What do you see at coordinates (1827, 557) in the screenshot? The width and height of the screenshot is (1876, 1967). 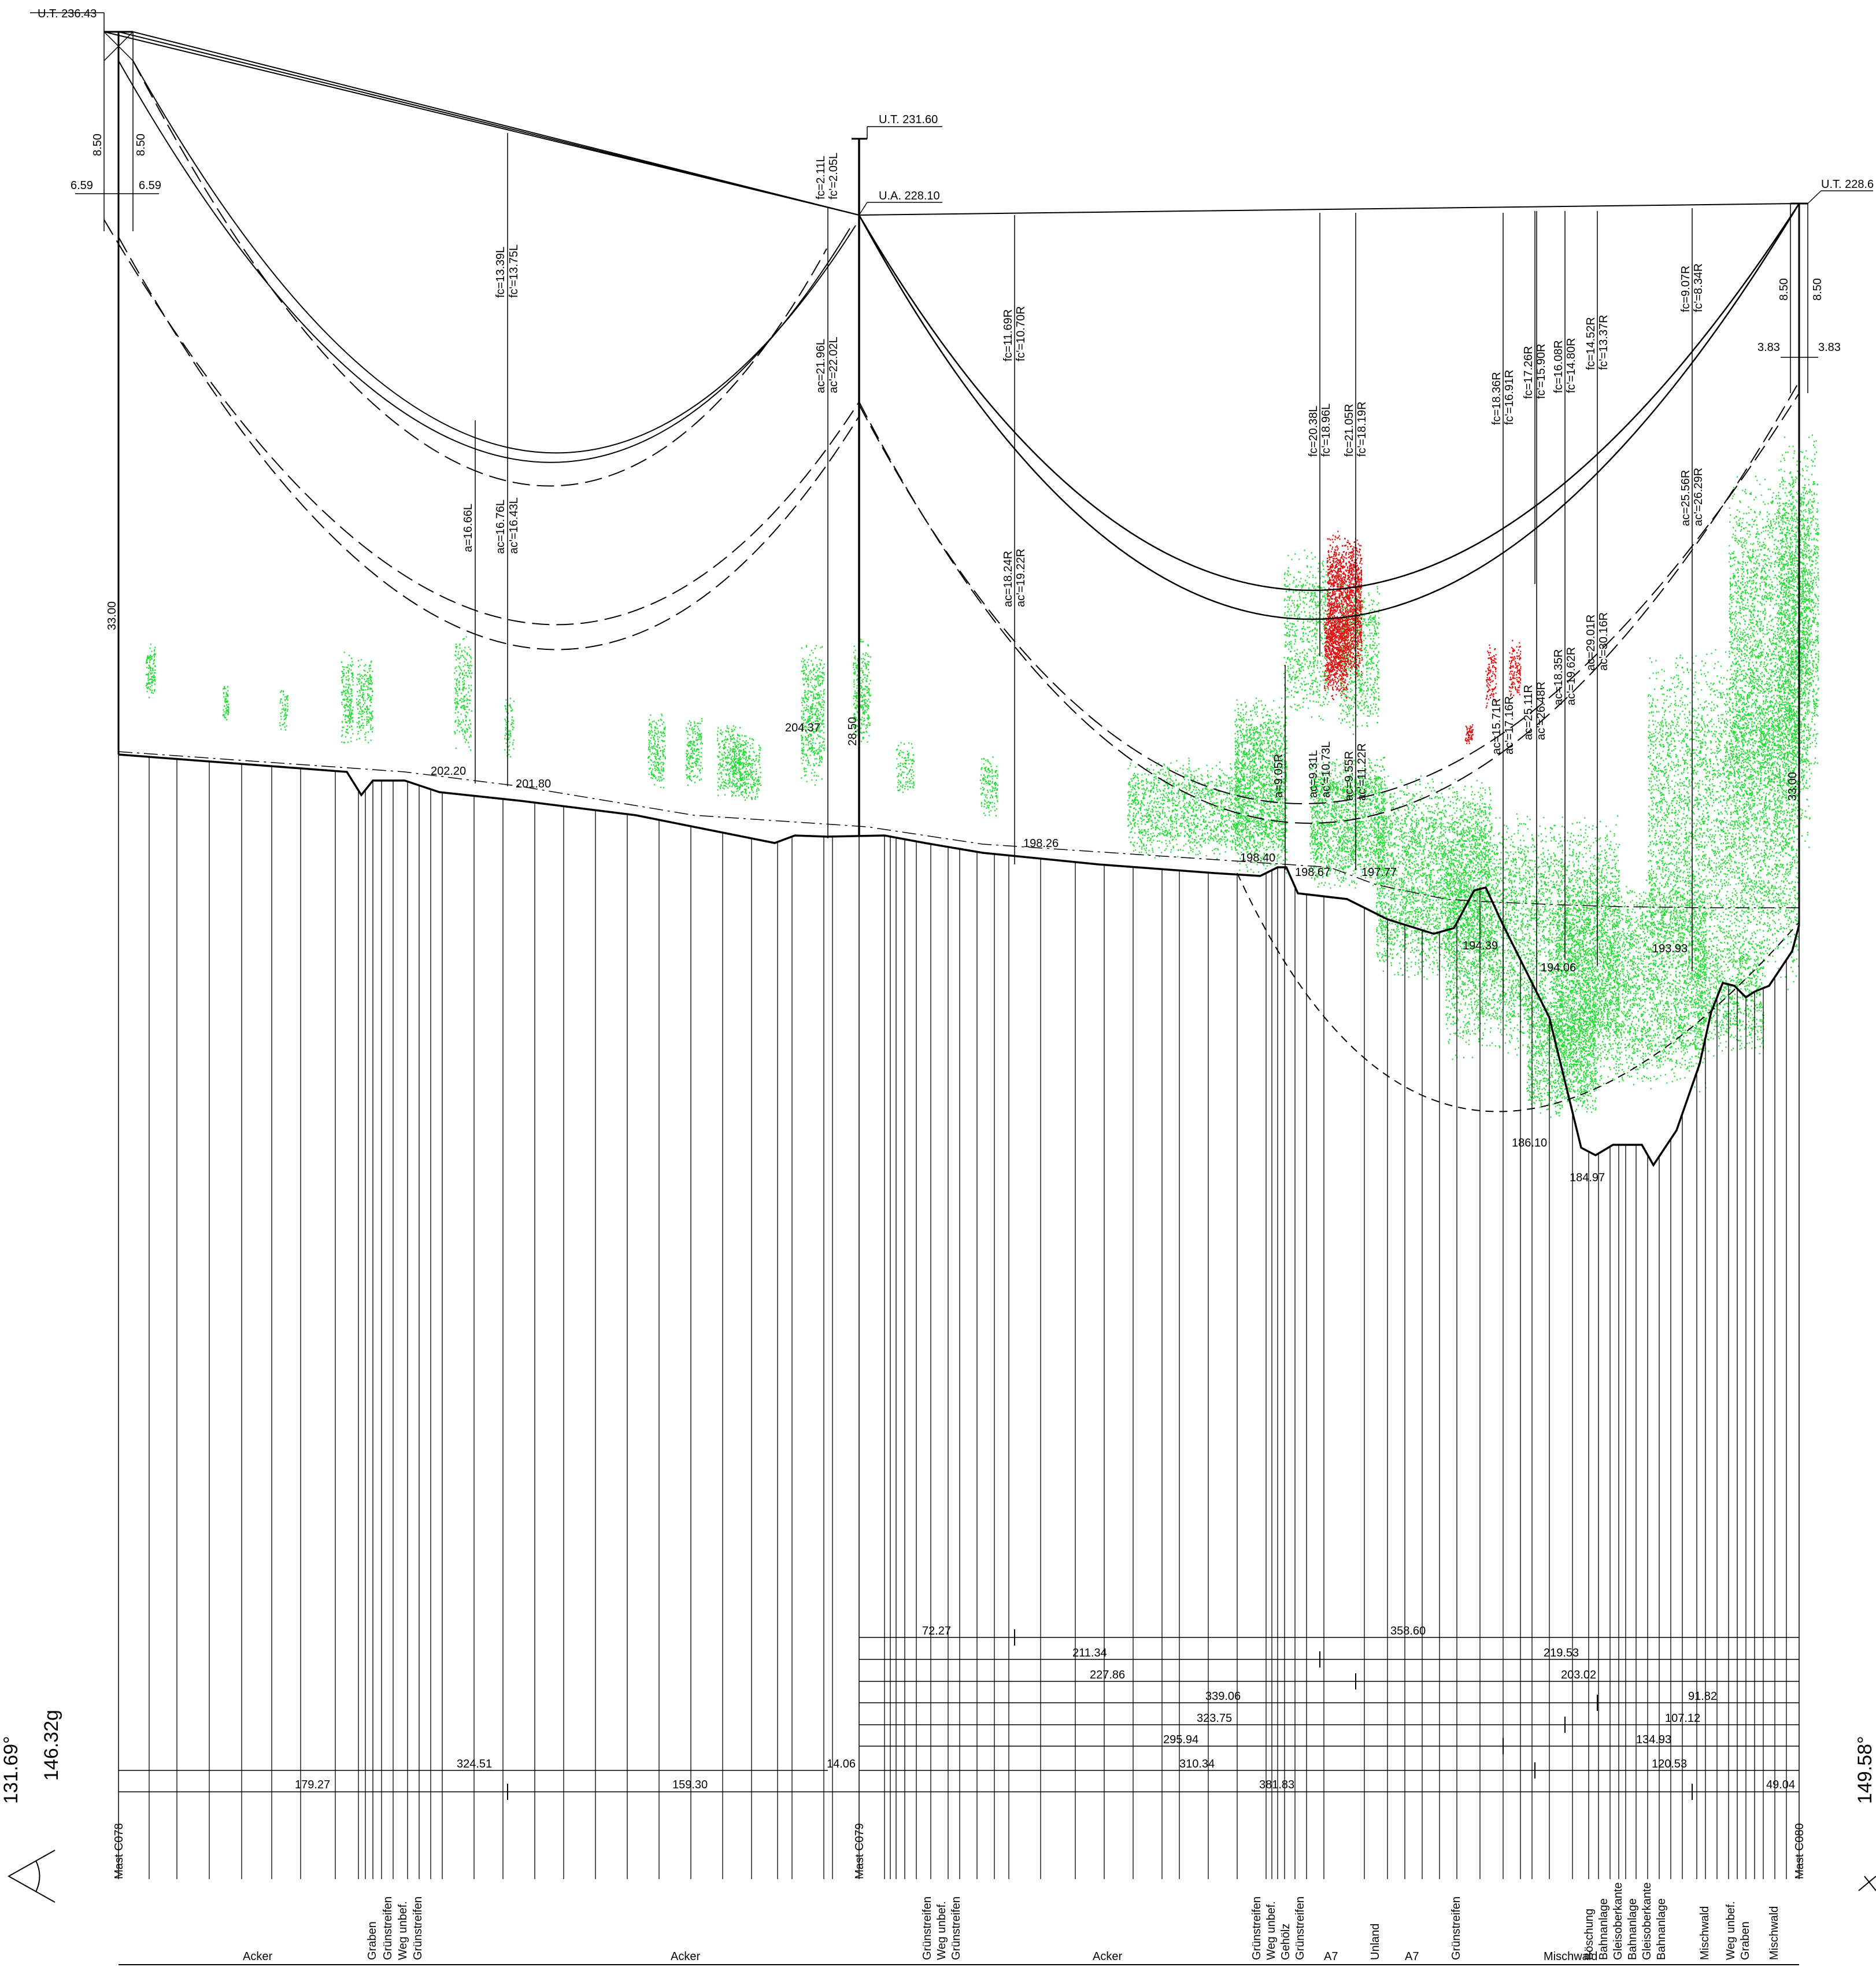 I see `tower-c080` at bounding box center [1827, 557].